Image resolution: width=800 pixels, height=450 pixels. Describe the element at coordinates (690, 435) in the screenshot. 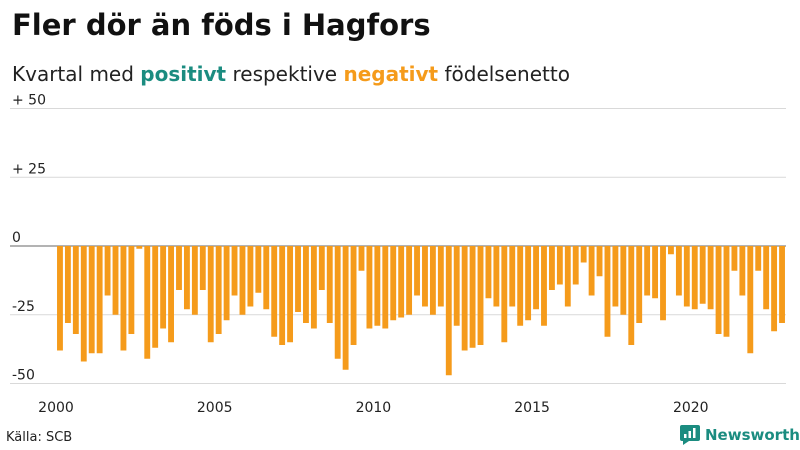

I see `newsworthy-logo-icon` at that location.